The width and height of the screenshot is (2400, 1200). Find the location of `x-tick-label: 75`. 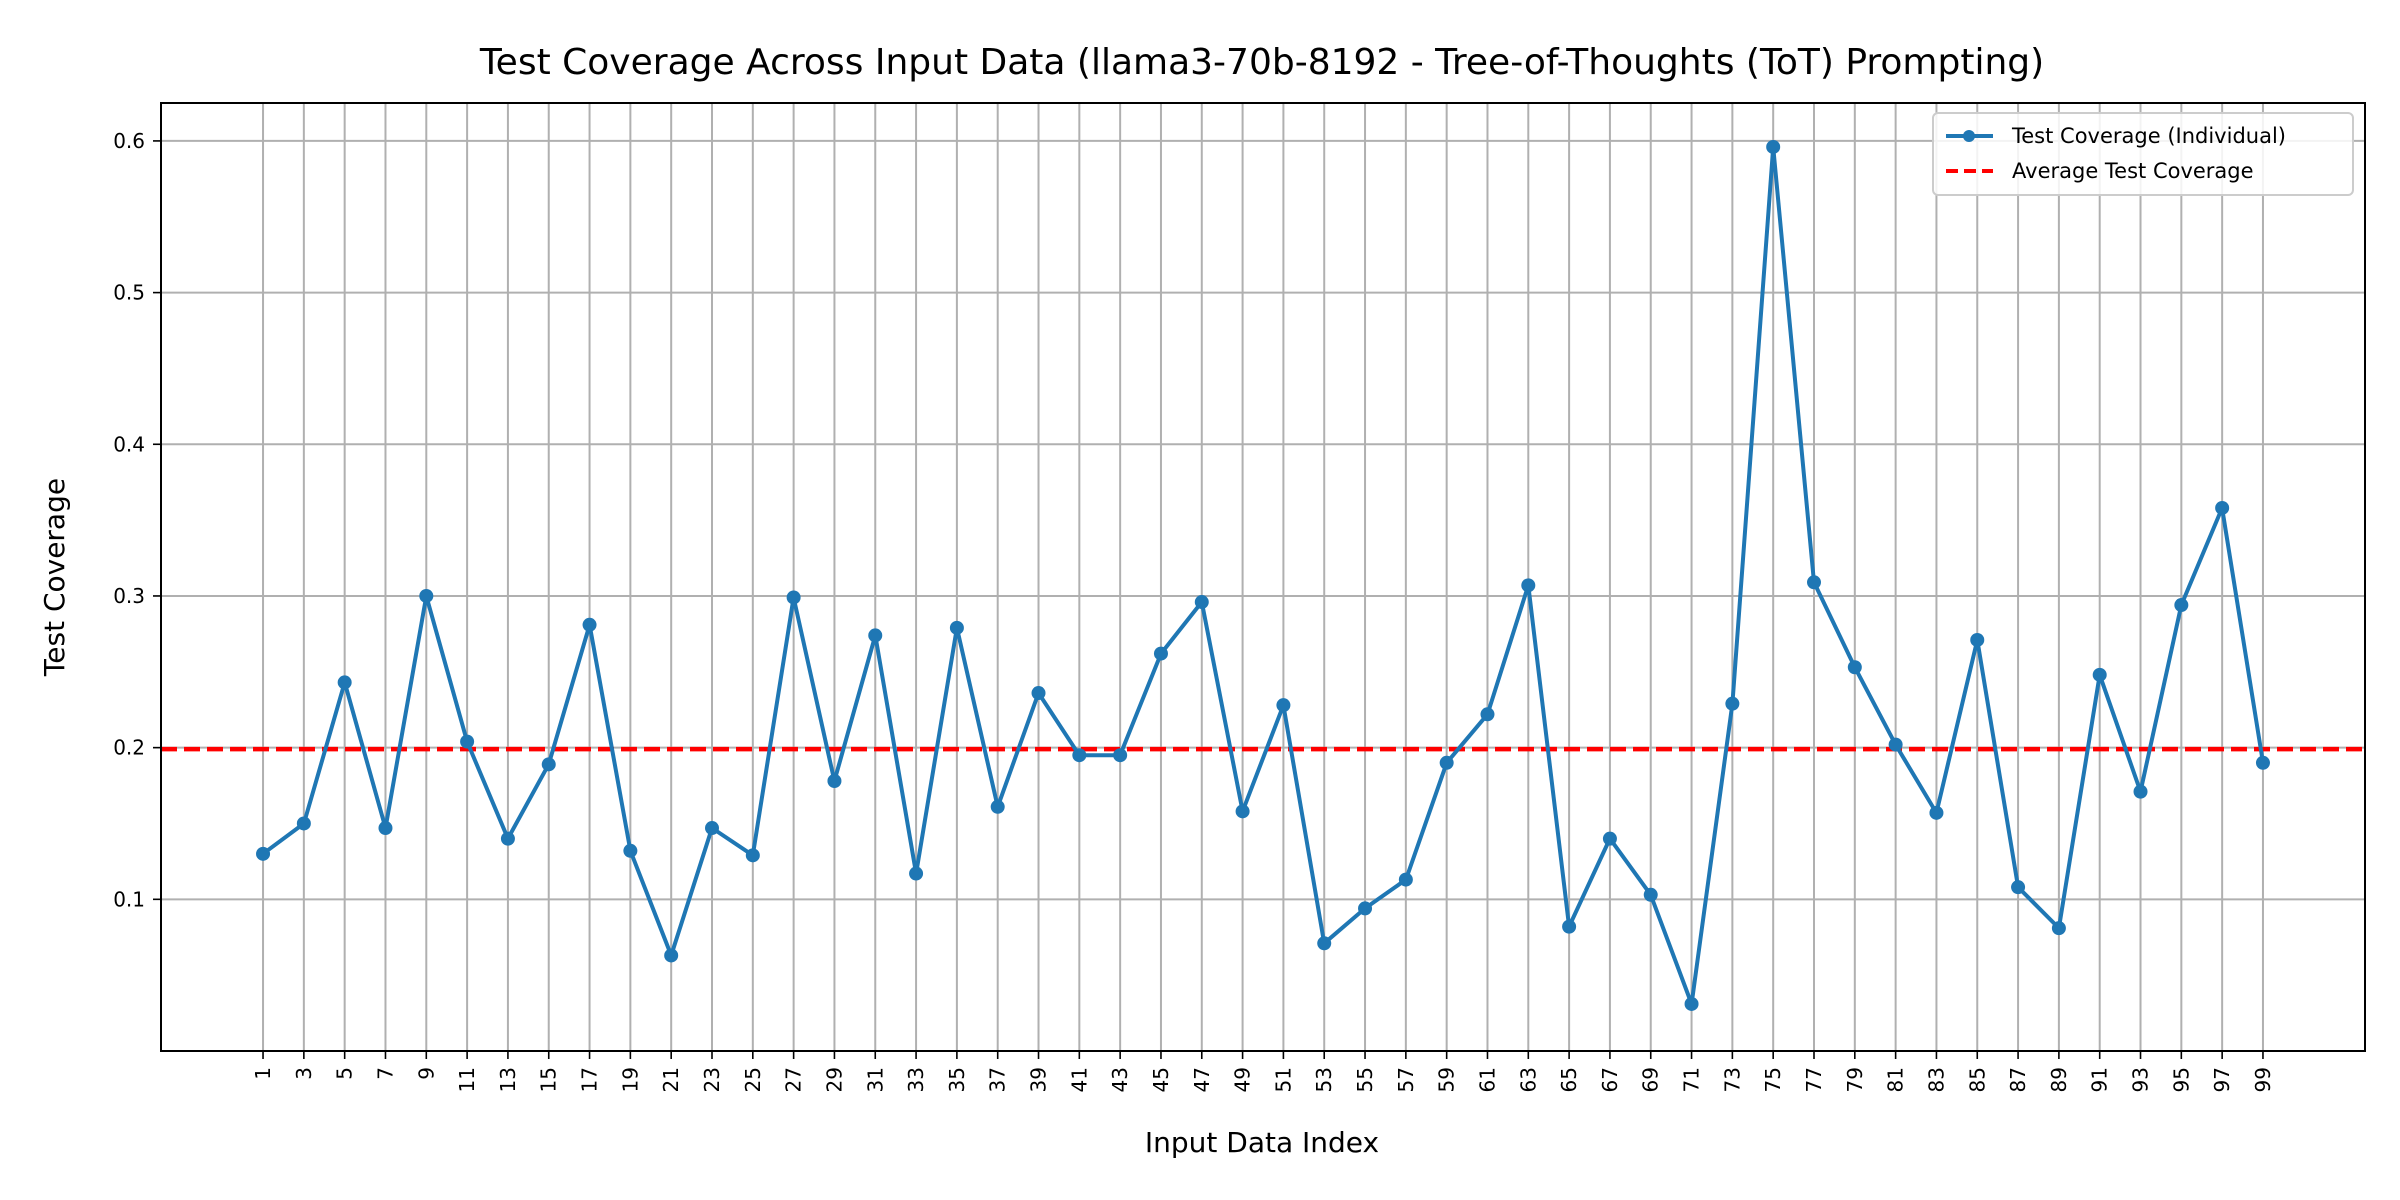

x-tick-label: 75 is located at coordinates (1773, 1079).